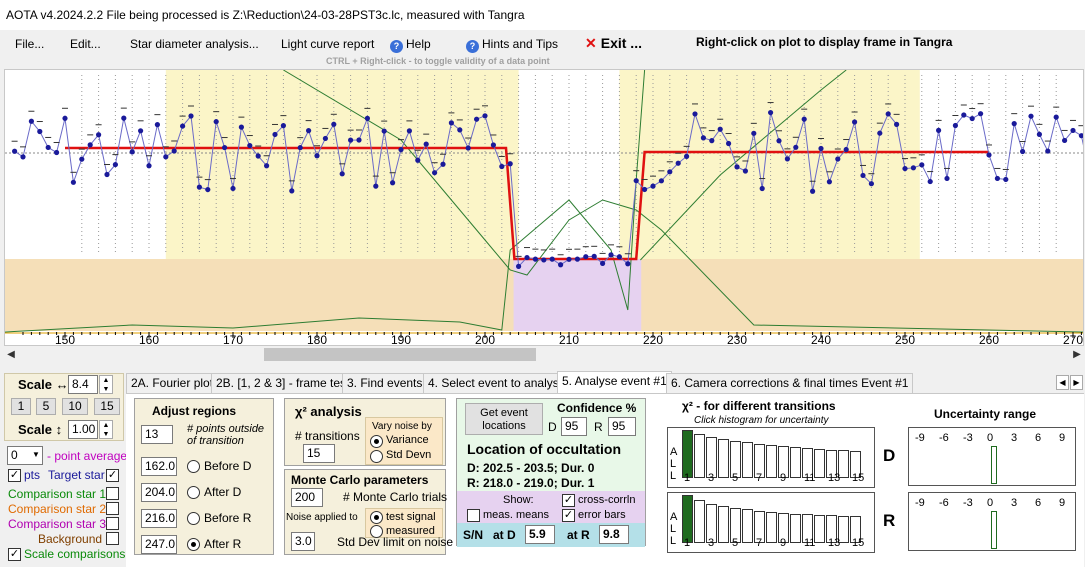  What do you see at coordinates (303, 541) in the screenshot?
I see `sd-limit-input: 3.0` at bounding box center [303, 541].